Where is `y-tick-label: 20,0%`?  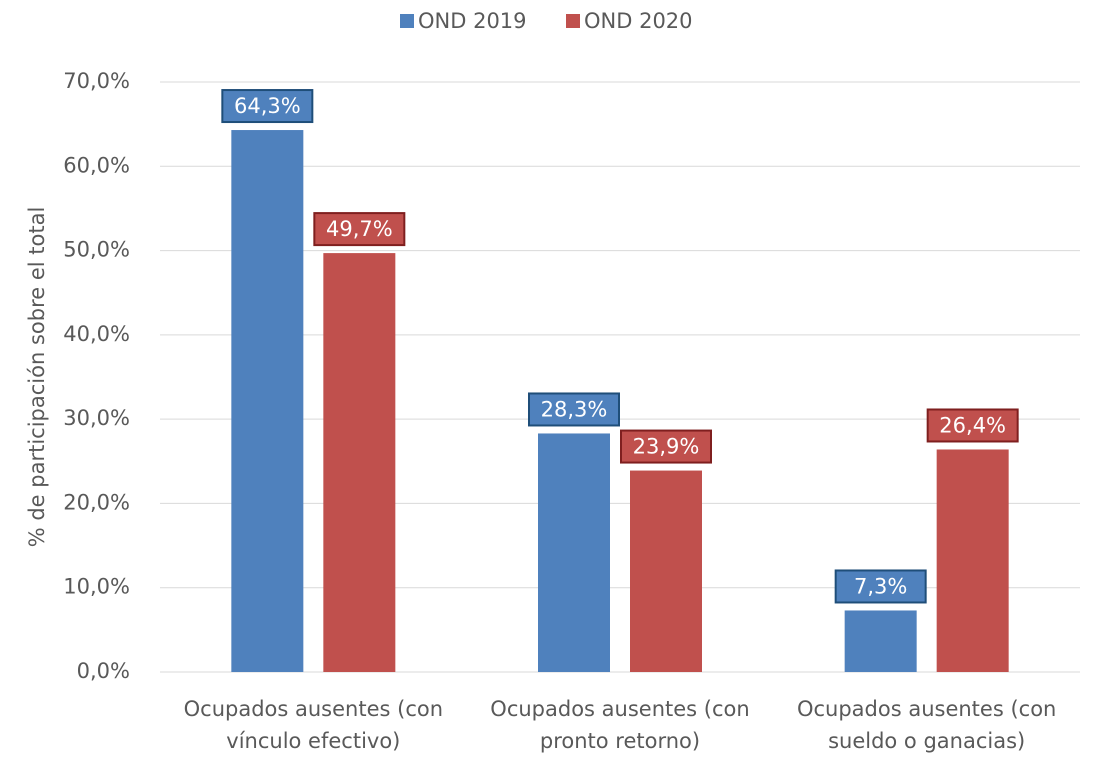 y-tick-label: 20,0% is located at coordinates (96, 502).